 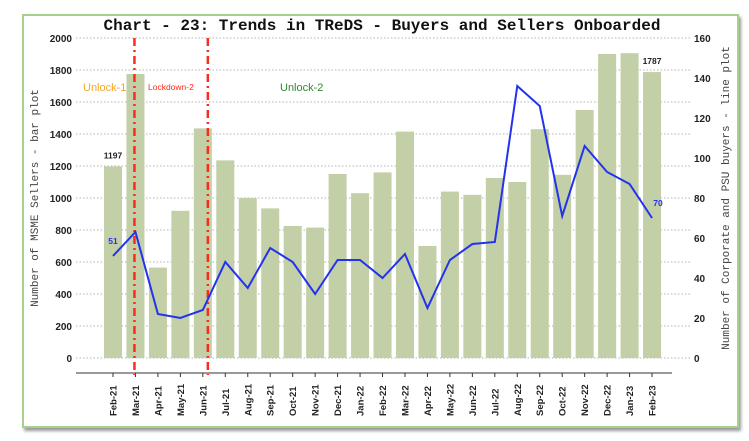 What do you see at coordinates (104, 88) in the screenshot?
I see `annotation-unlock-1: Unlock-1` at bounding box center [104, 88].